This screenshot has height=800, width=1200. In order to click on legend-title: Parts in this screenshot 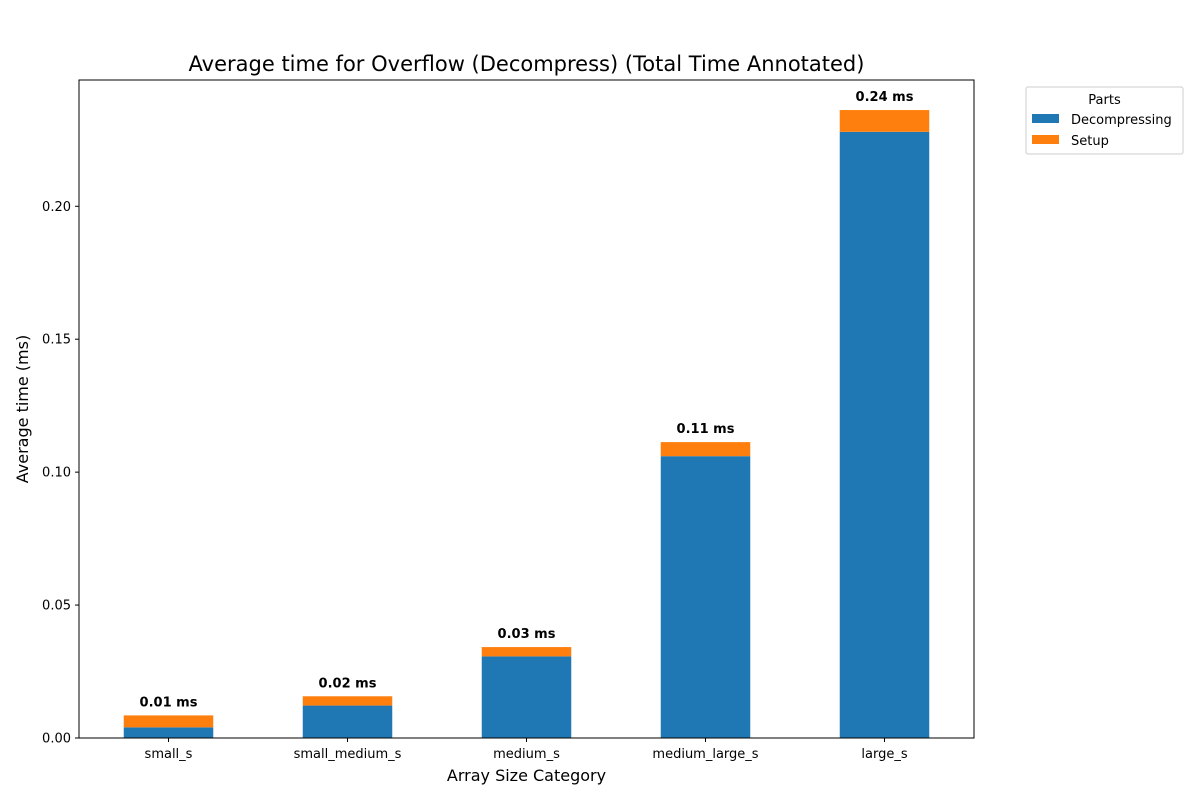, I will do `click(1104, 100)`.